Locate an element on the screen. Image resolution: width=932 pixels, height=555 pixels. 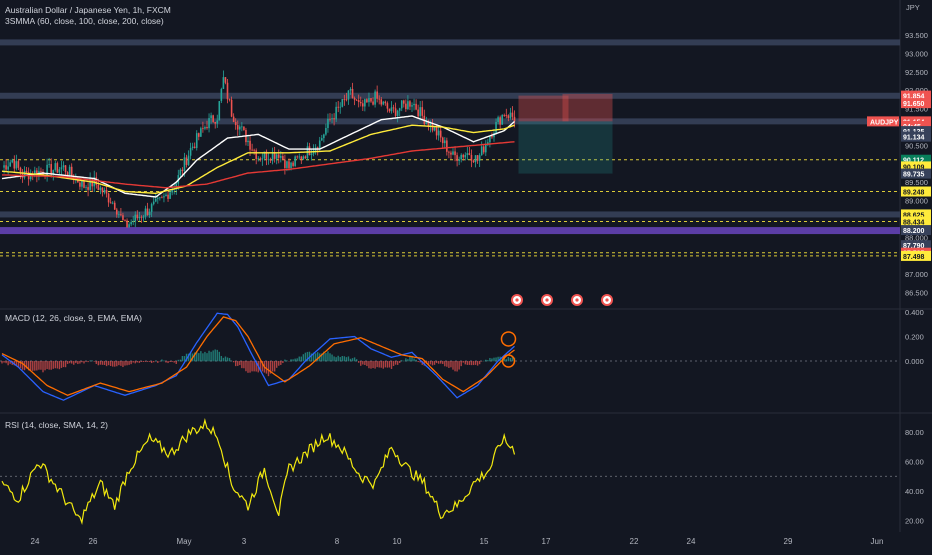
macd-legend: MACD (12, 26, close, 9, EMA, EMA) is located at coordinates (73, 318).